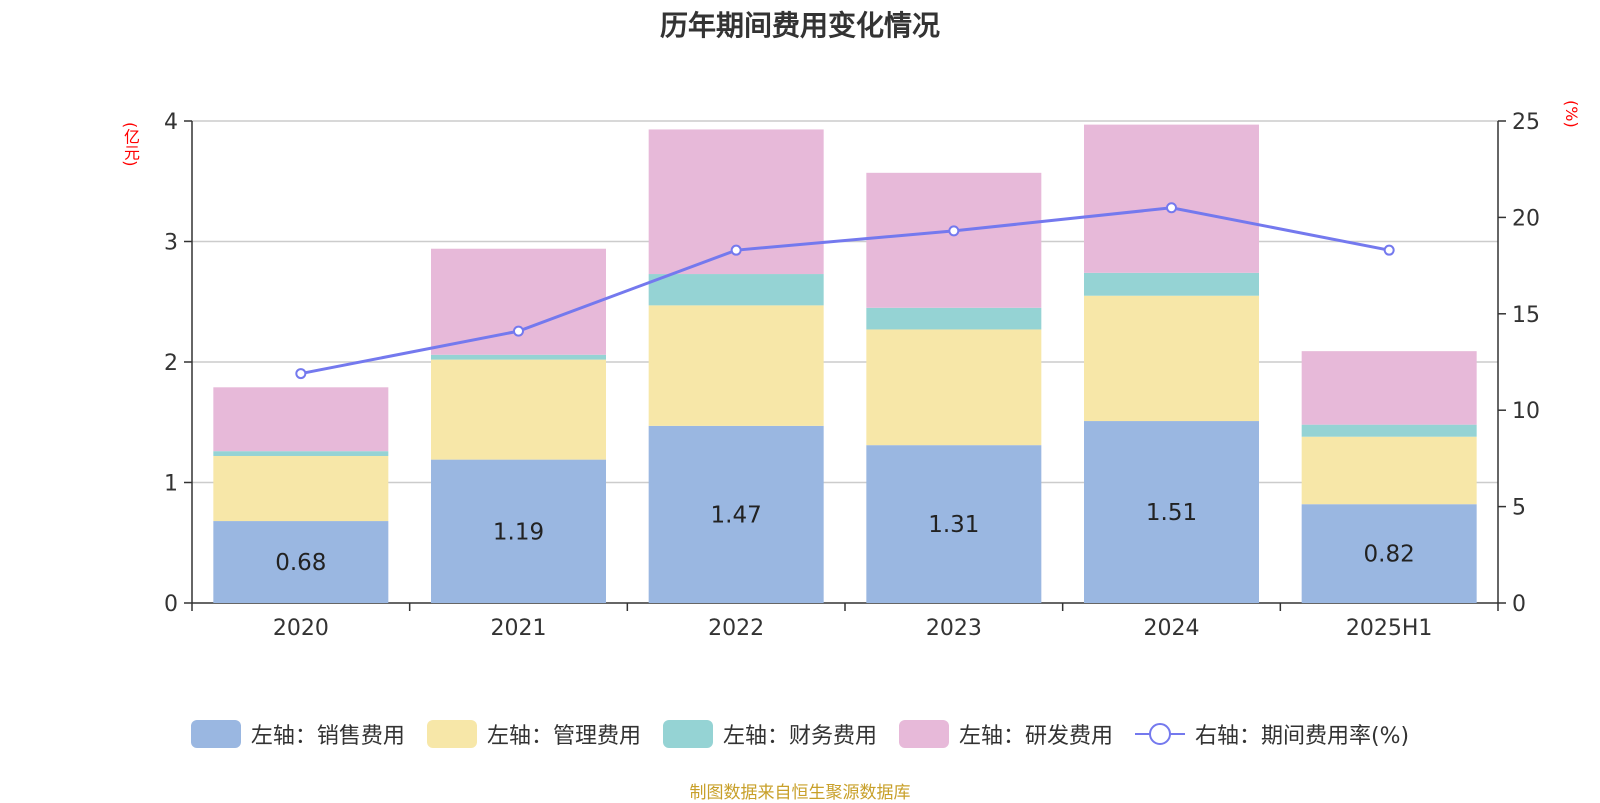 This screenshot has width=1600, height=803. What do you see at coordinates (1035, 736) in the screenshot?
I see `legend-label: 左轴：研发费用` at bounding box center [1035, 736].